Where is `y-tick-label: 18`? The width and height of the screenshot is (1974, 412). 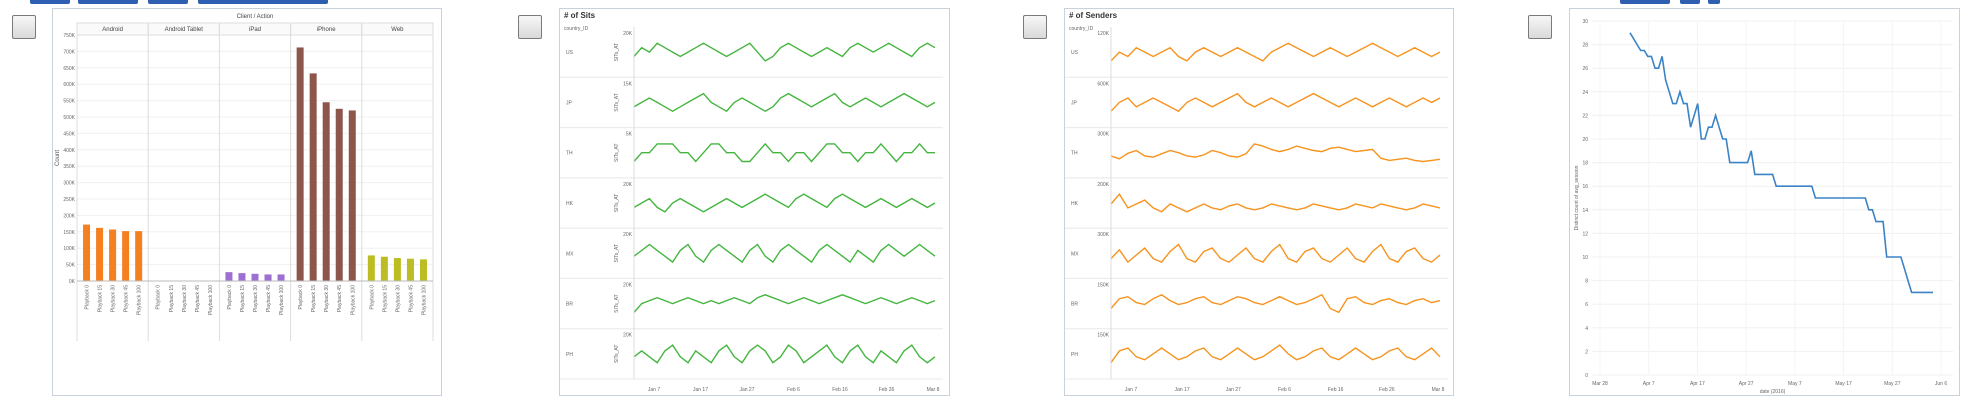
y-tick-label: 18 is located at coordinates (1585, 164).